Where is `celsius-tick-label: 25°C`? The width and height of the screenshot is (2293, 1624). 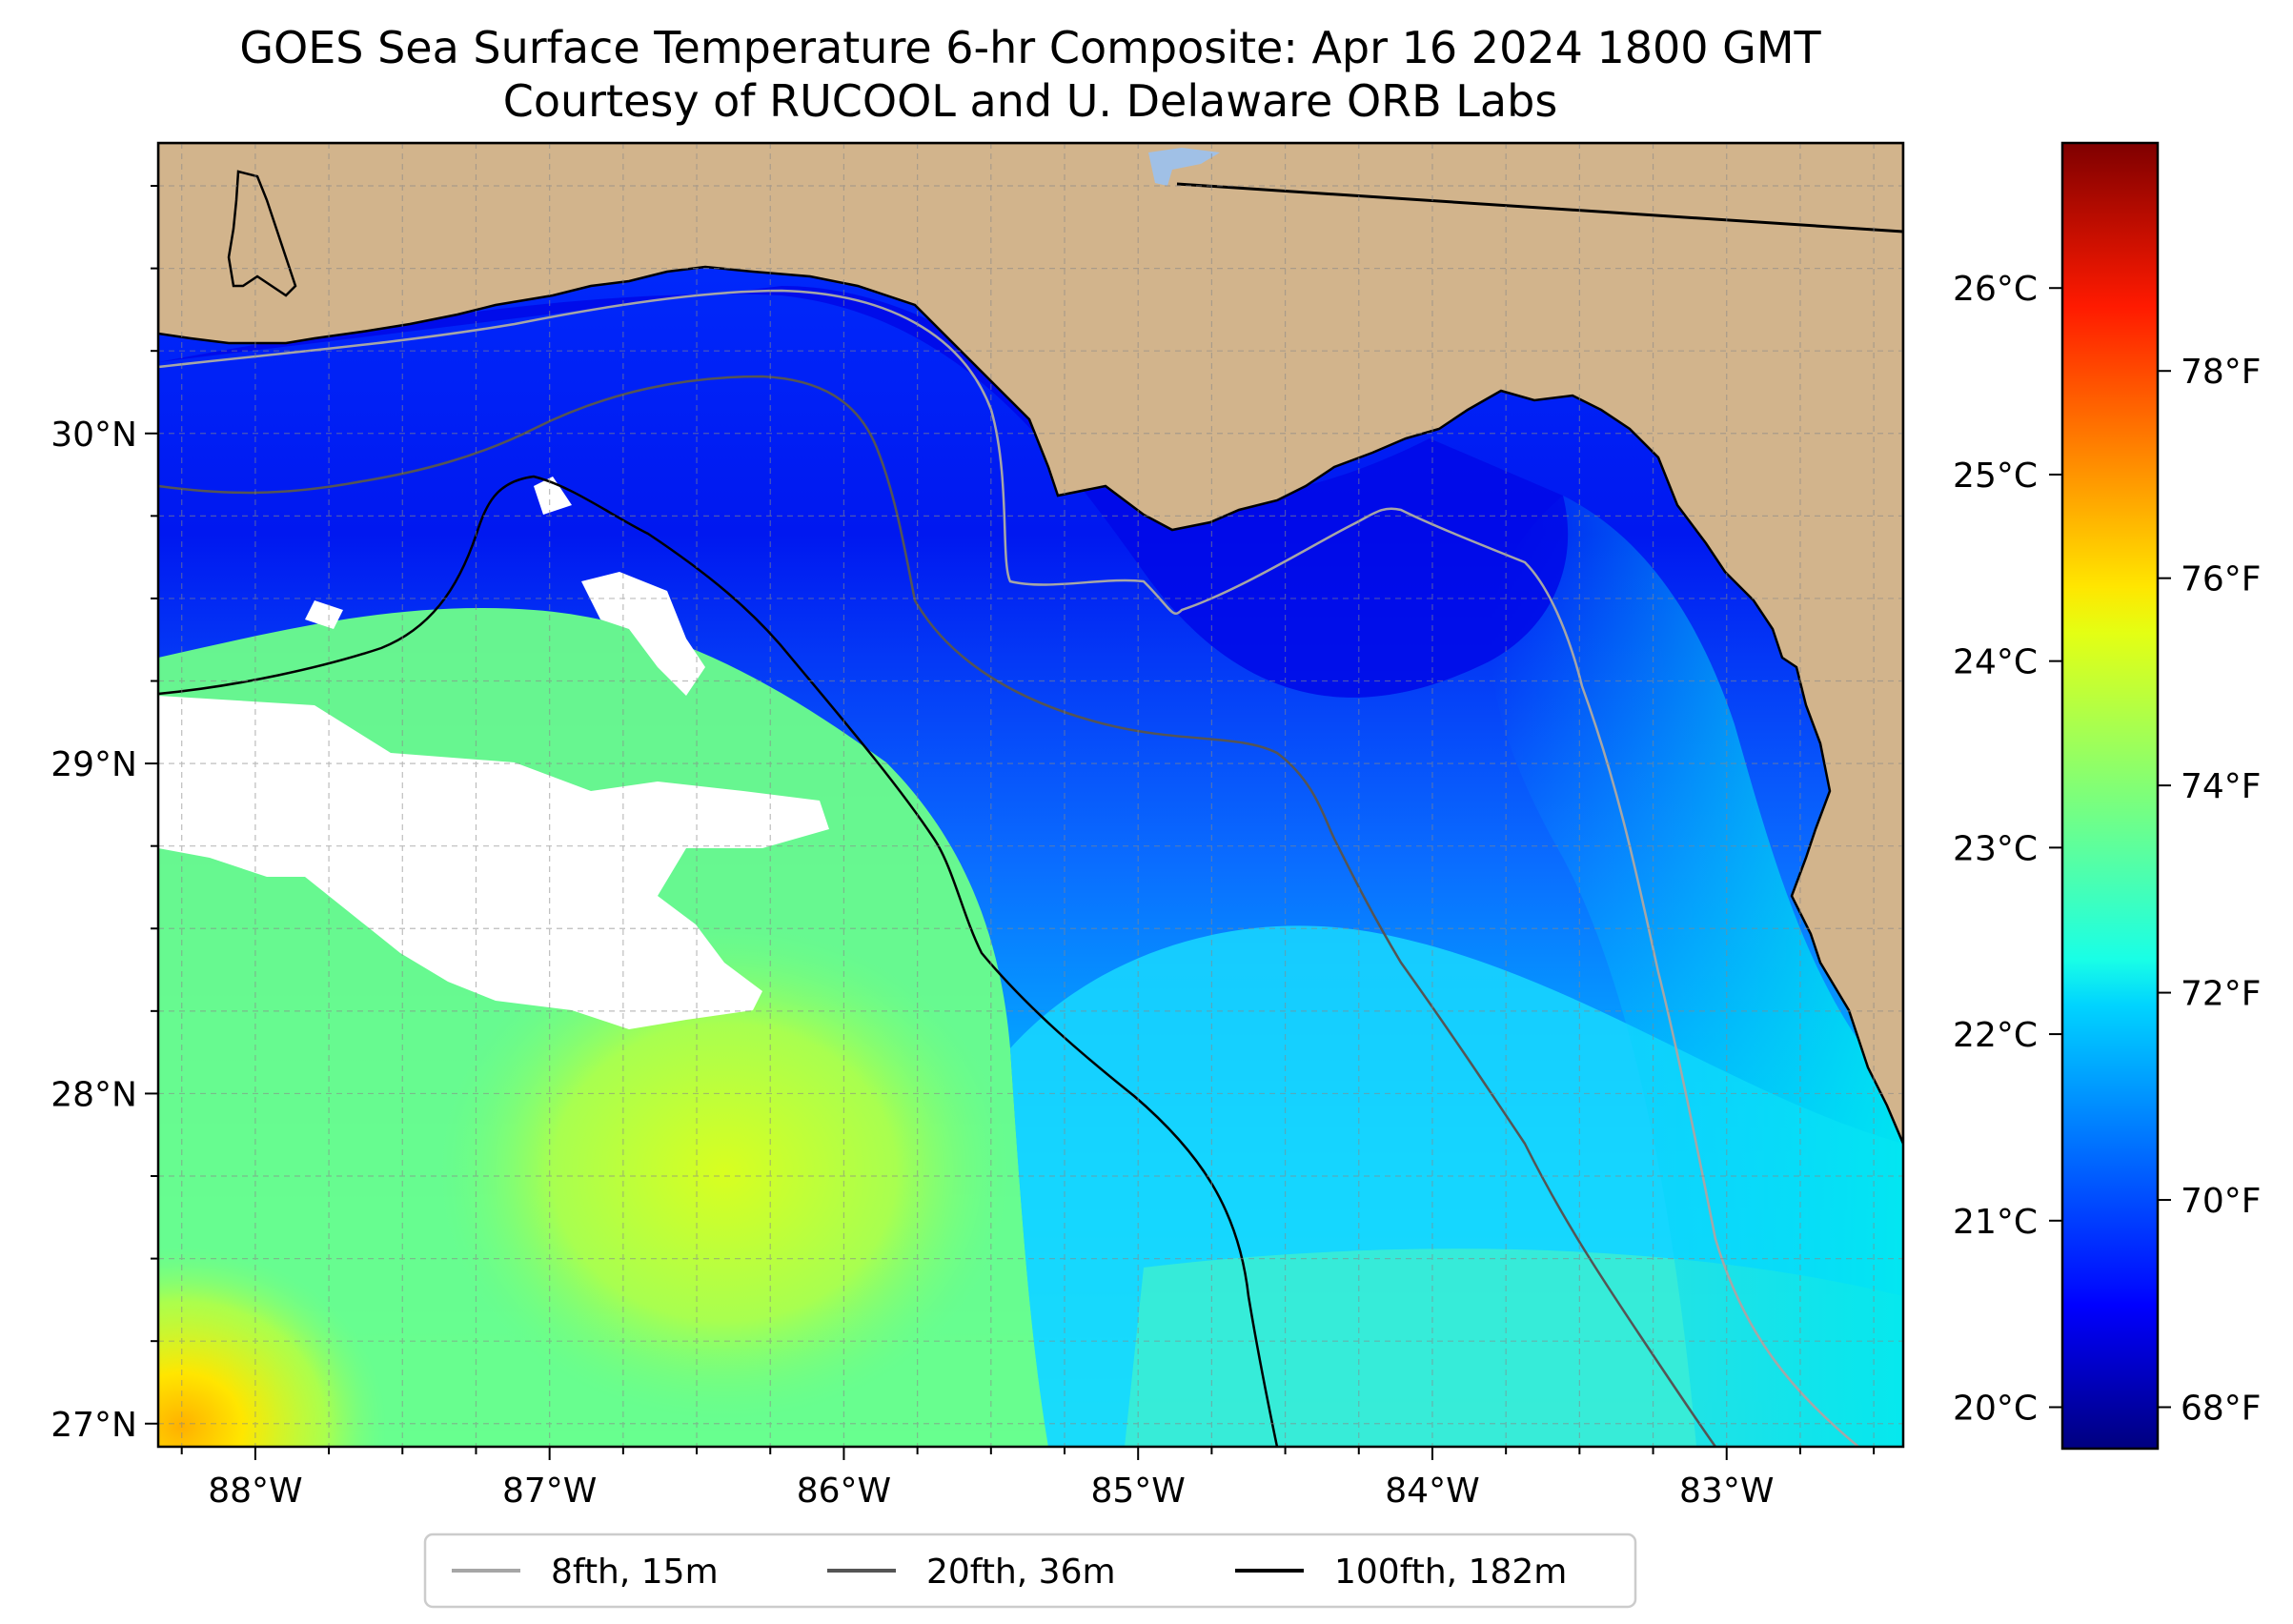
celsius-tick-label: 25°C is located at coordinates (1996, 476).